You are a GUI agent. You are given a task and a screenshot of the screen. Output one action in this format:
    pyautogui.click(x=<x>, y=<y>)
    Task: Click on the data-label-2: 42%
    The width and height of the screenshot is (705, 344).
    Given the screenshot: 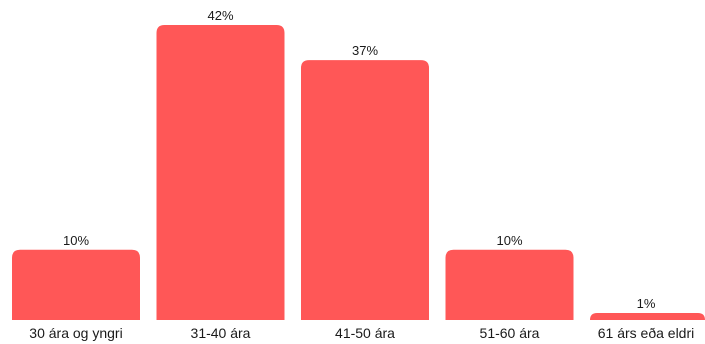 What is the action you would take?
    pyautogui.click(x=220, y=15)
    